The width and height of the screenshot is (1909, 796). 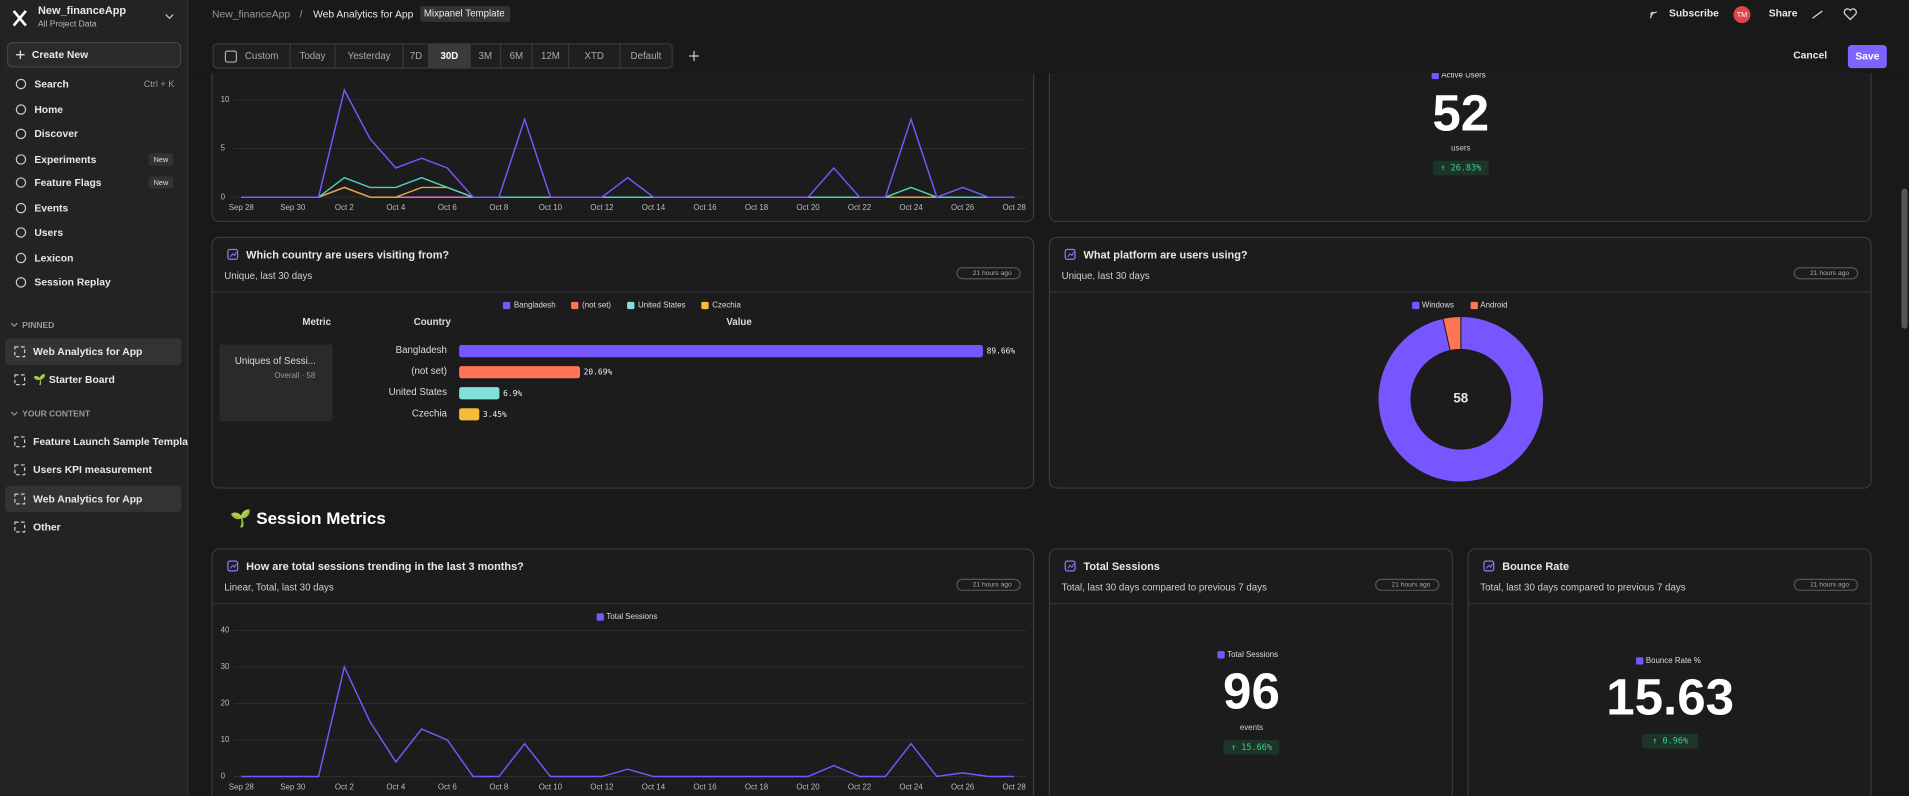 I want to click on range-button: 30D, so click(x=449, y=56).